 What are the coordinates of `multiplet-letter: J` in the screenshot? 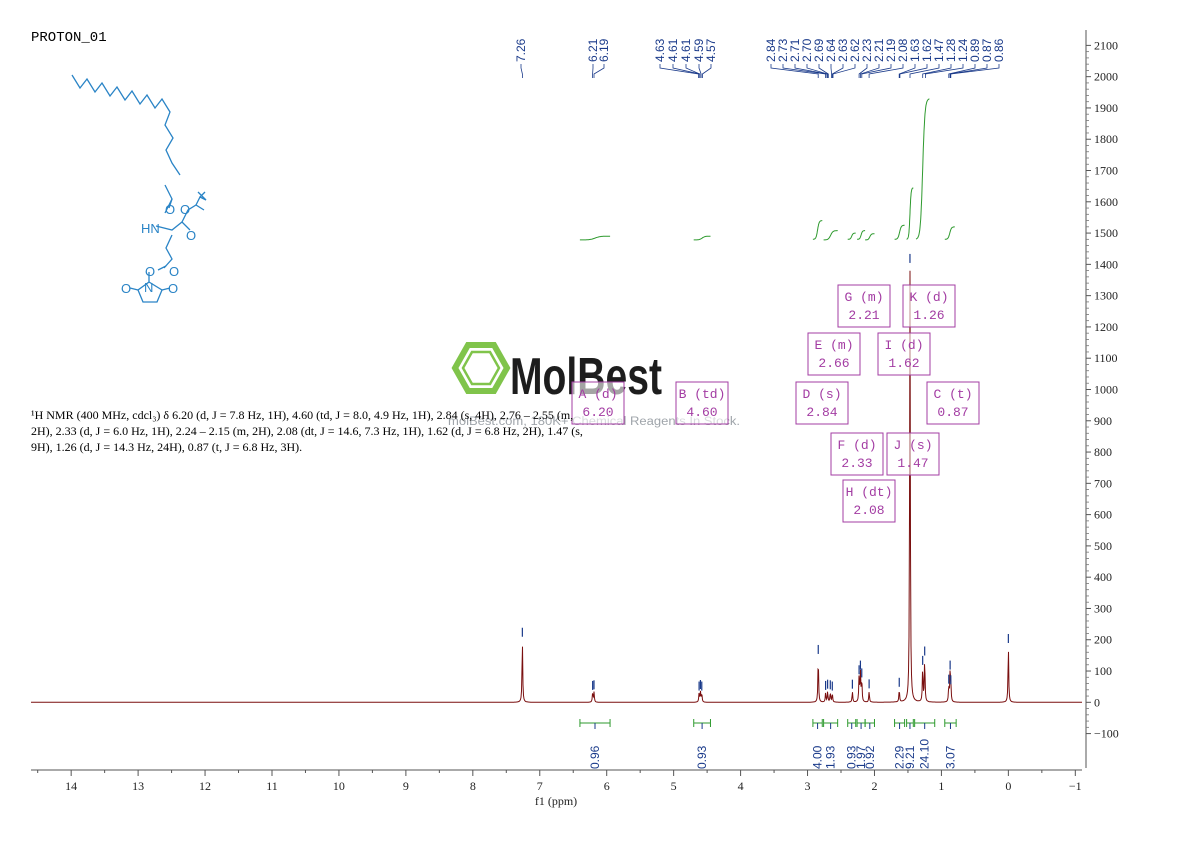 It's located at (897, 445).